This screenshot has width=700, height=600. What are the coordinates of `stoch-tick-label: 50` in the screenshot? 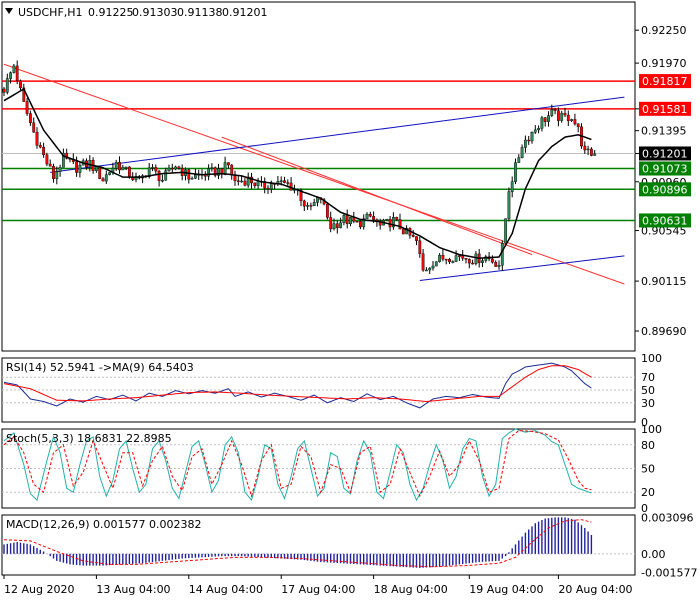 It's located at (648, 469).